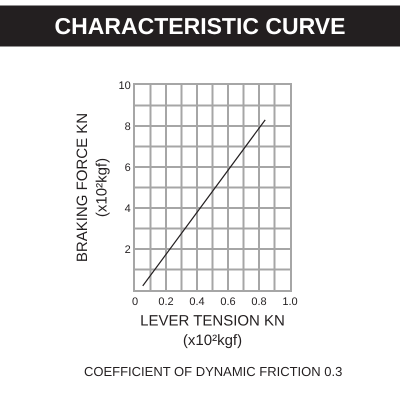 The image size is (400, 400). Describe the element at coordinates (259, 302) in the screenshot. I see `x-tick-label: 0.8` at that location.